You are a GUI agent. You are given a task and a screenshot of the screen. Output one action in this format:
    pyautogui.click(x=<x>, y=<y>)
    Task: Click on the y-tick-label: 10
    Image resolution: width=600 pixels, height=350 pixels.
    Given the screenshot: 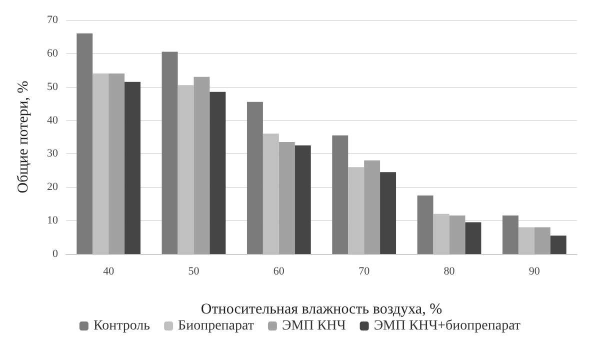 What is the action you would take?
    pyautogui.click(x=52, y=220)
    